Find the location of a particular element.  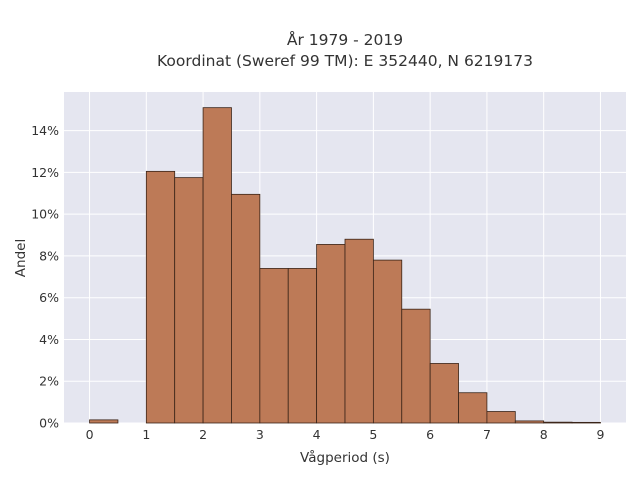

x-tick-label: 1 is located at coordinates (146, 434).